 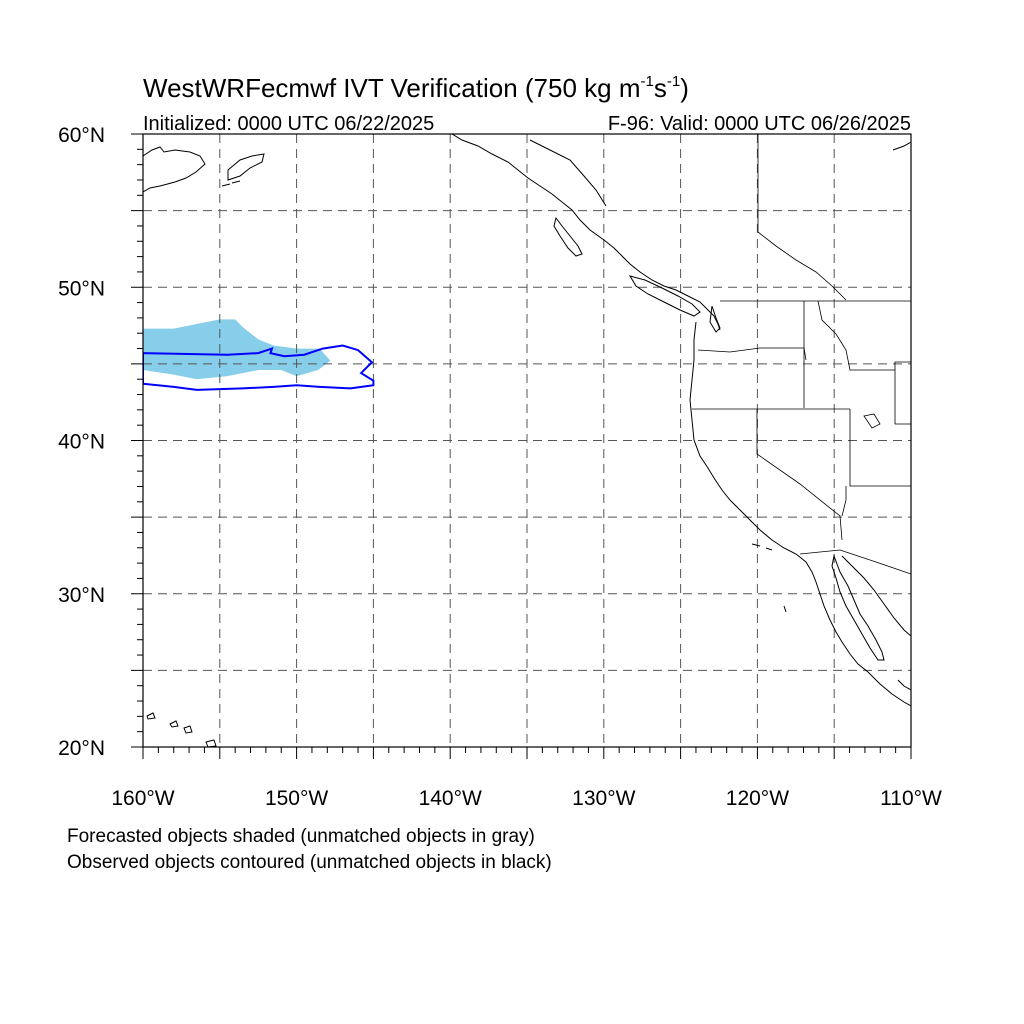 What do you see at coordinates (259, 367) in the screenshot?
I see `observed-object-contour` at bounding box center [259, 367].